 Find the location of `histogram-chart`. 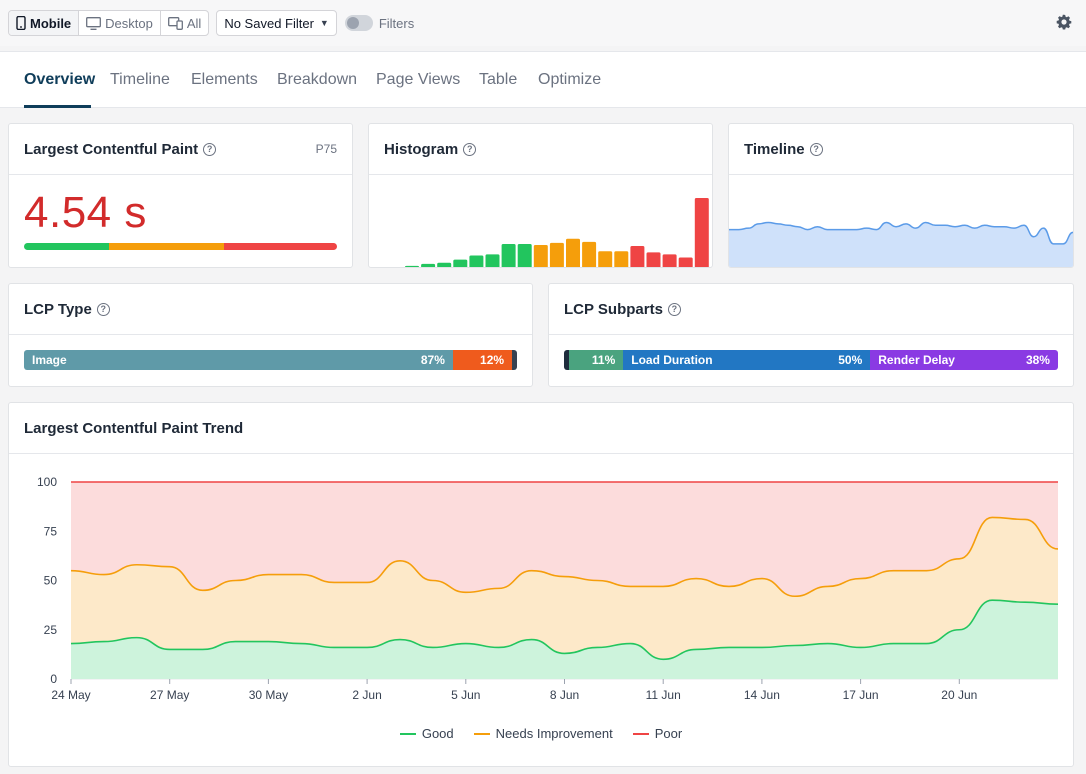

histogram-chart is located at coordinates (540, 222).